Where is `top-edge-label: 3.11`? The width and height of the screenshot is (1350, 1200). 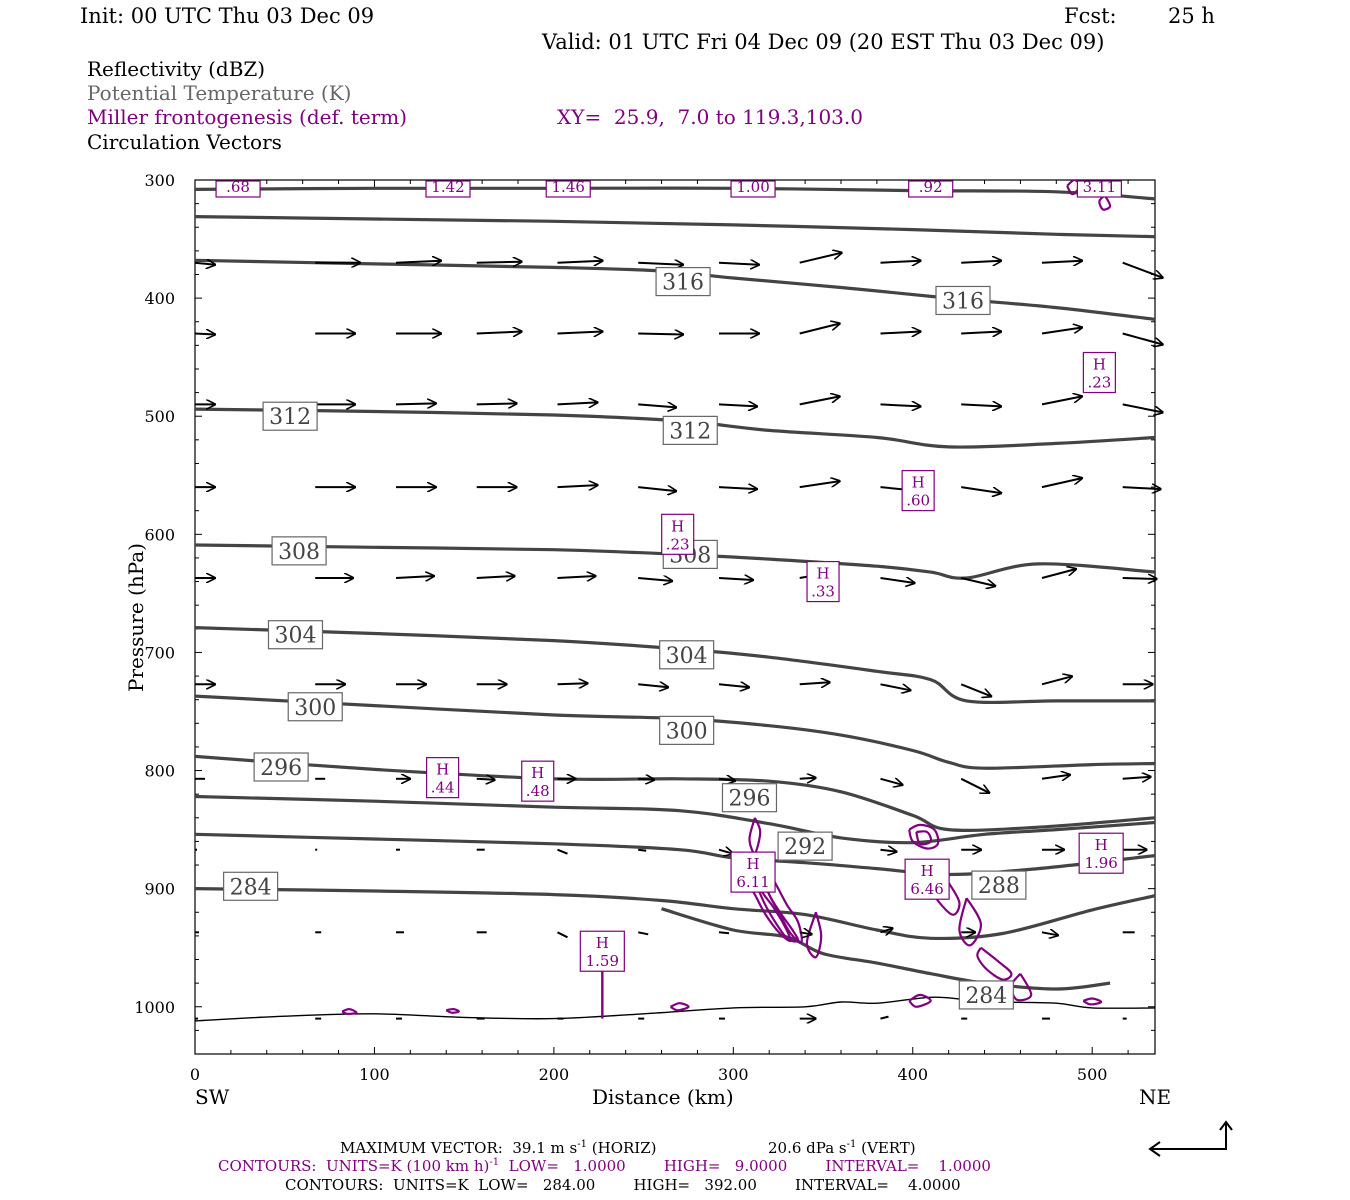
top-edge-label: 3.11 is located at coordinates (1099, 187).